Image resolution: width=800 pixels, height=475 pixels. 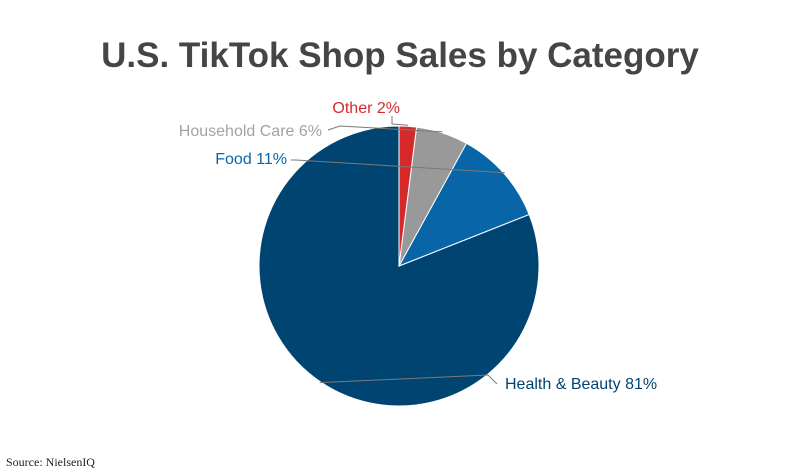 I want to click on slice-label-household-care: Household Care 6%, so click(x=250, y=131).